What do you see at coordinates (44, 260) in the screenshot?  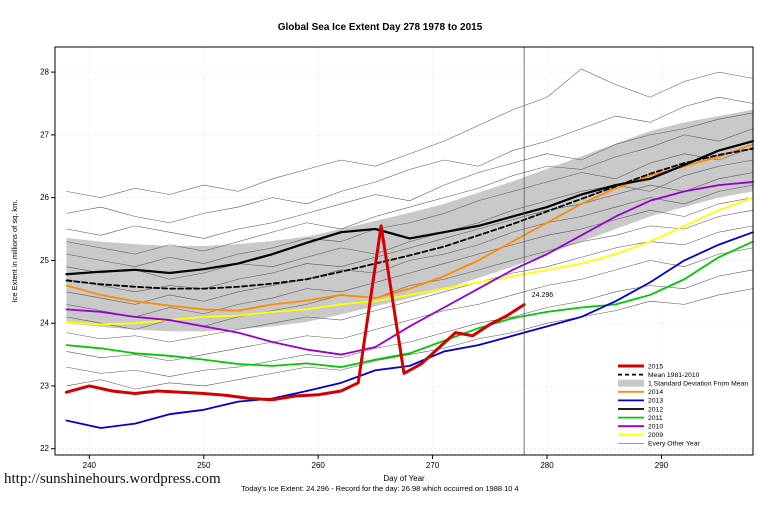 I see `svg-text: 25` at bounding box center [44, 260].